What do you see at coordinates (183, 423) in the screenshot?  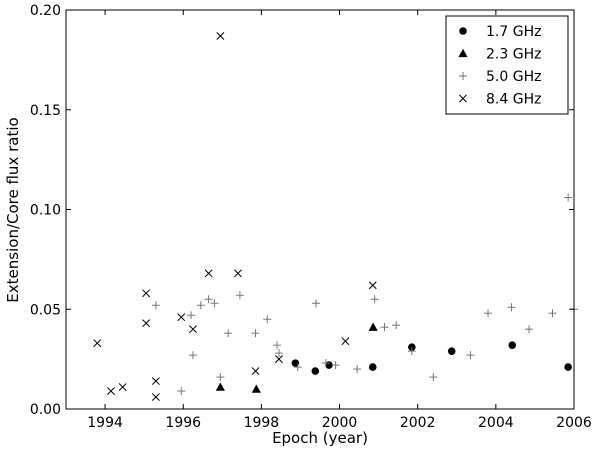 I see `x-tick-label: 1996` at bounding box center [183, 423].